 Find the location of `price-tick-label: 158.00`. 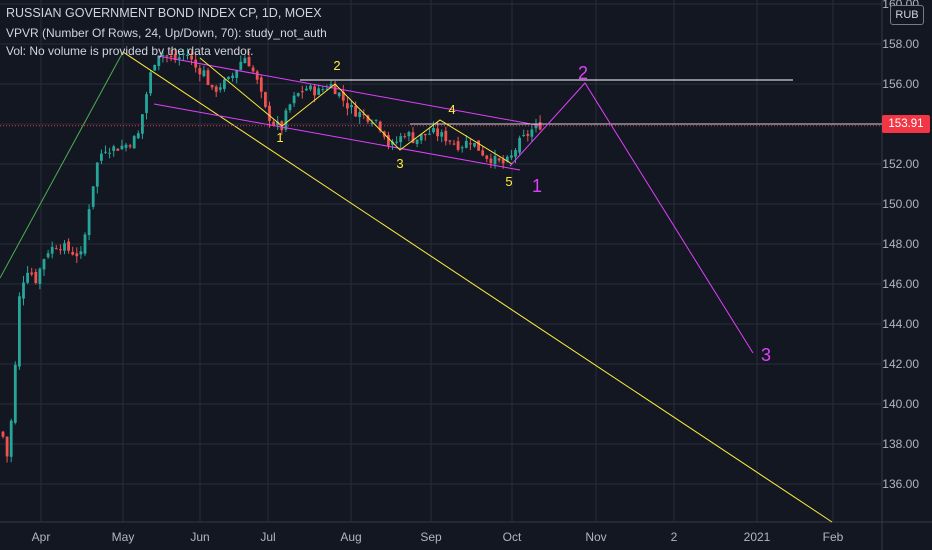

price-tick-label: 158.00 is located at coordinates (900, 44).